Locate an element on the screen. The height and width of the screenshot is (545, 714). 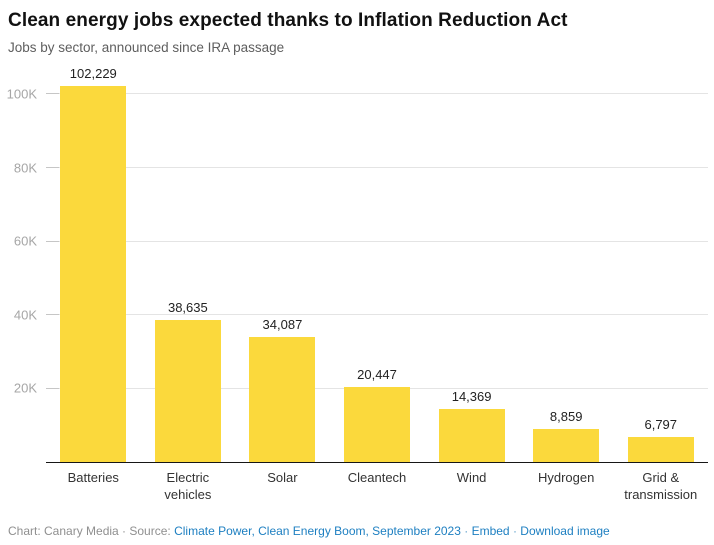
bar-column: 20,447 is located at coordinates (377, 263).